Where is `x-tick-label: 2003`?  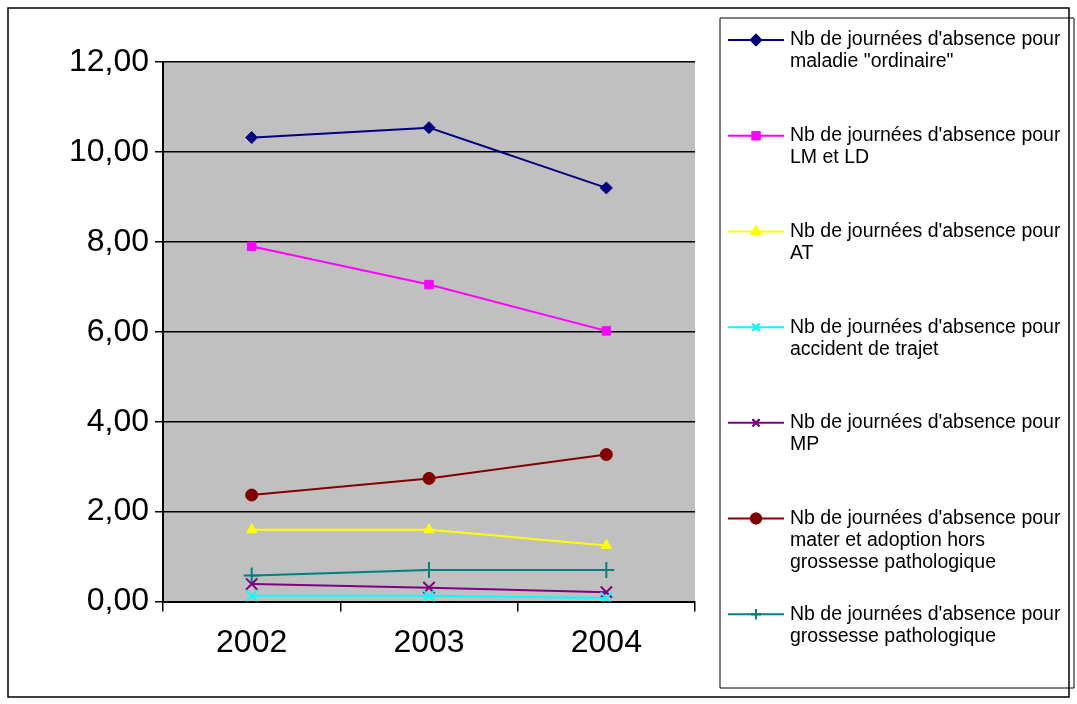 x-tick-label: 2003 is located at coordinates (429, 640).